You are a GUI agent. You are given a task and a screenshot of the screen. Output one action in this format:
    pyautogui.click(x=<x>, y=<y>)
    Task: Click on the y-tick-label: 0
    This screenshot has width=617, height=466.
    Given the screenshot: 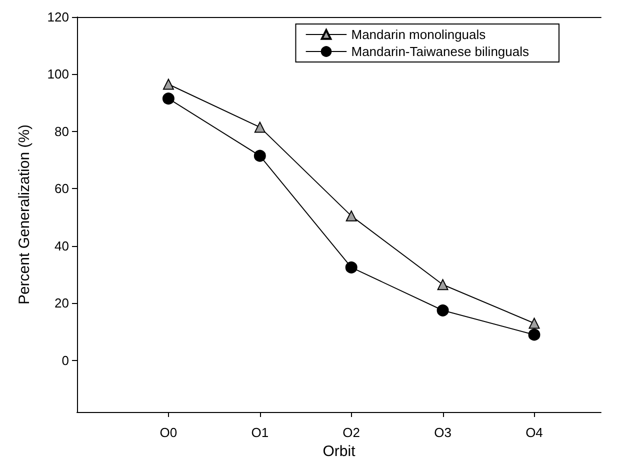 What is the action you would take?
    pyautogui.click(x=65, y=360)
    